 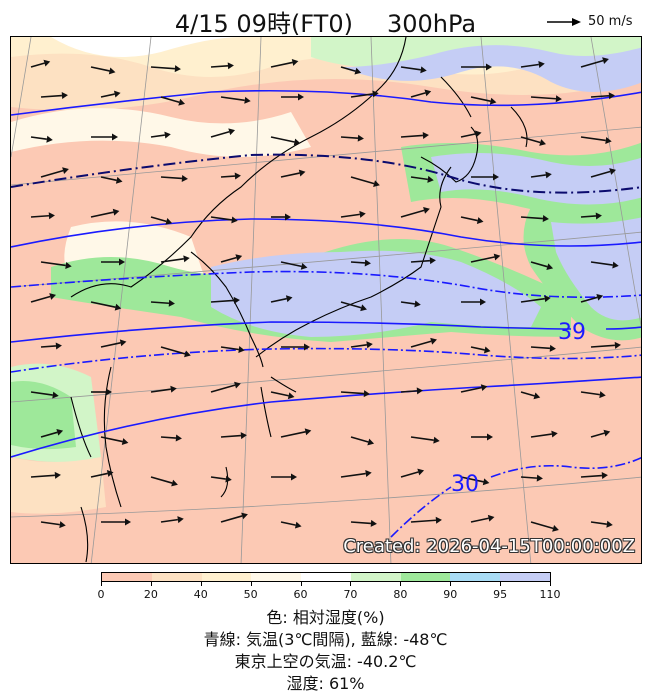 I want to click on created-timestamp: Created: 2026-04-15T00:00:00Z, so click(x=489, y=546).